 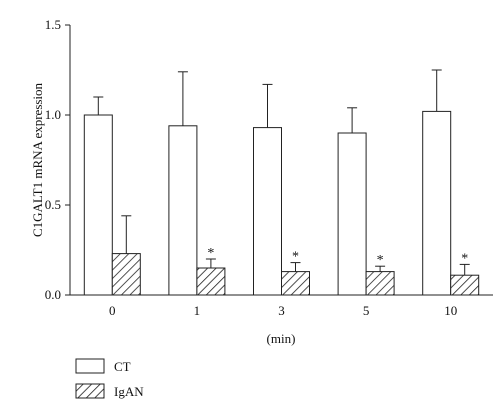 I want to click on y-tick-label: 1.5, so click(x=53, y=24).